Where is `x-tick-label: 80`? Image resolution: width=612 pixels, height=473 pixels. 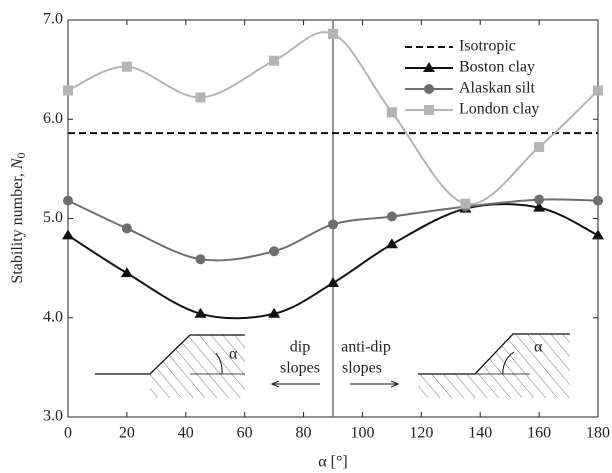
x-tick-label: 80 is located at coordinates (304, 433).